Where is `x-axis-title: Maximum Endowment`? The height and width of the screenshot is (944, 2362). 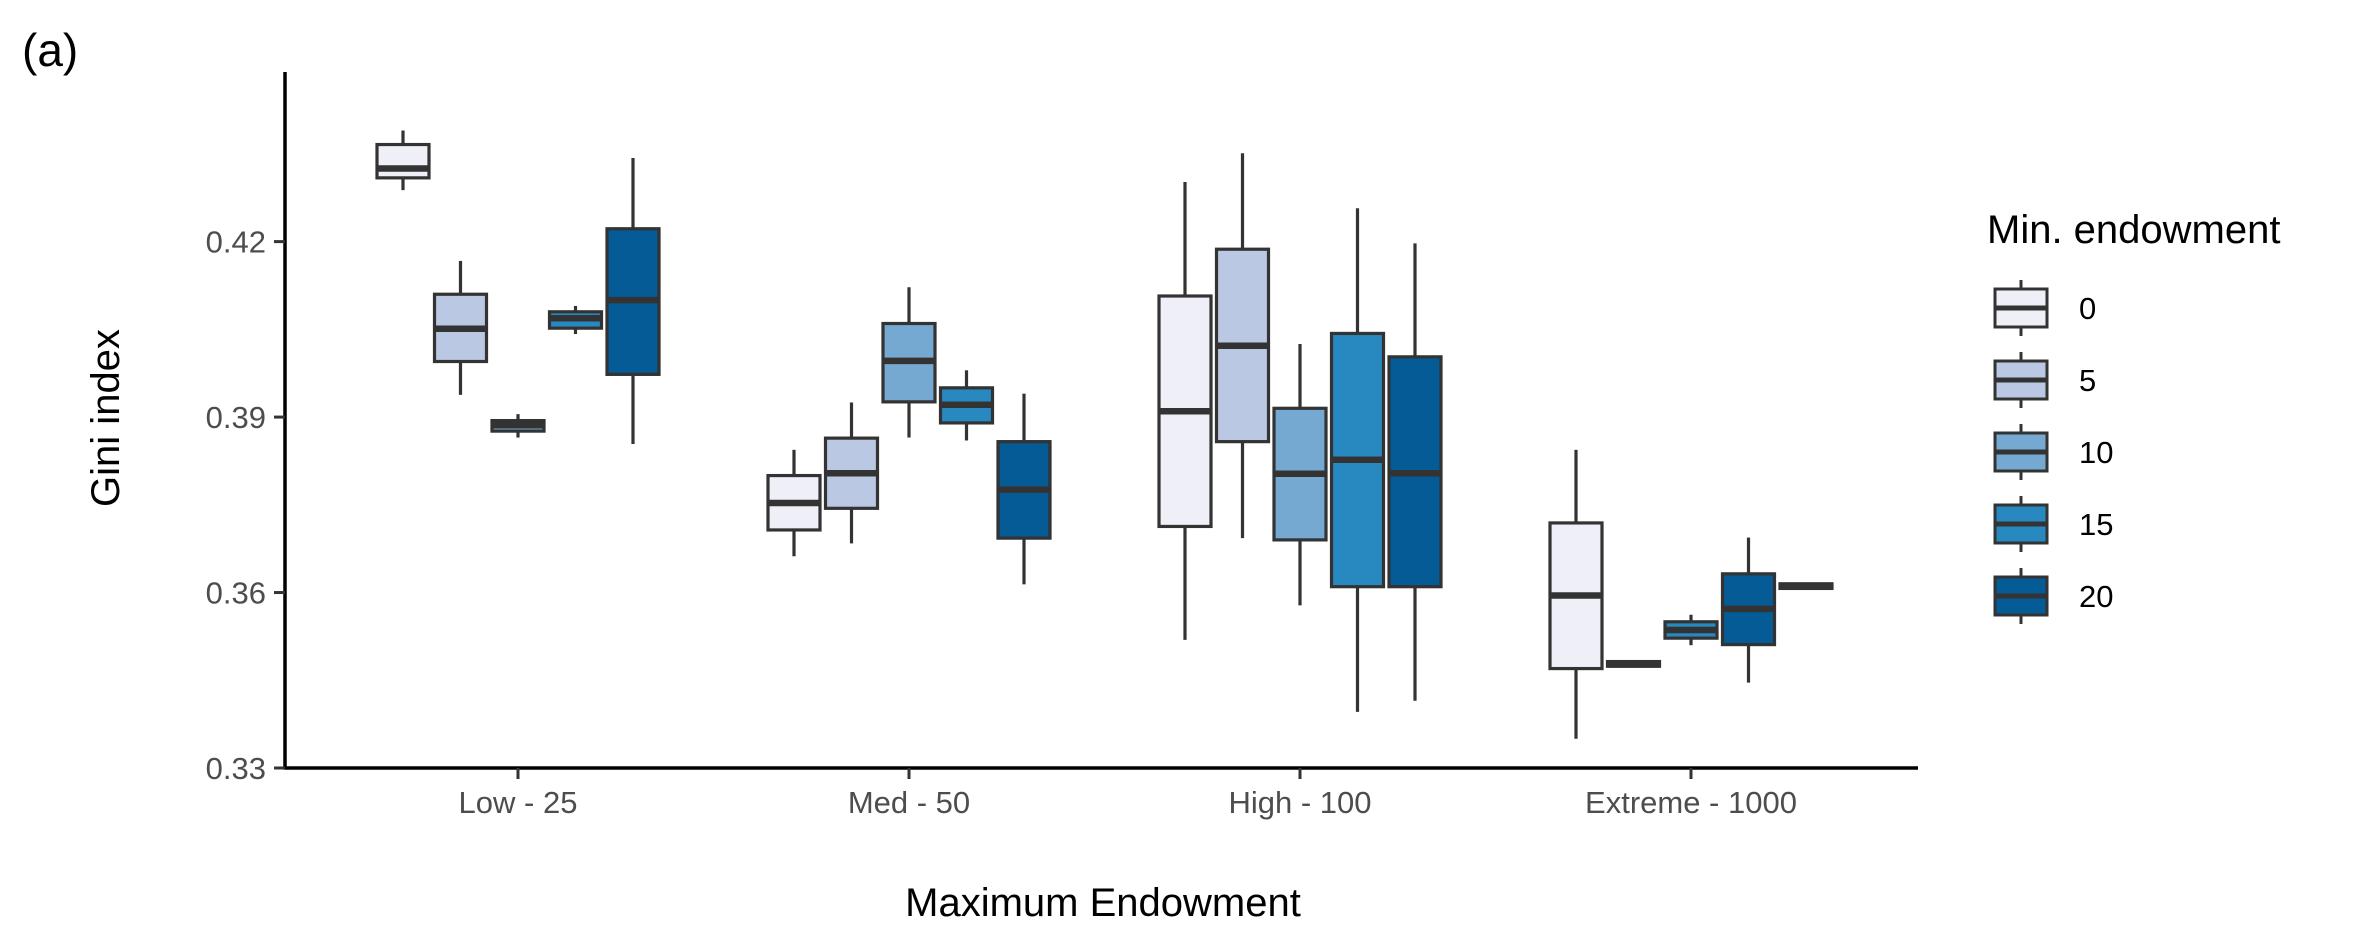 x-axis-title: Maximum Endowment is located at coordinates (1103, 903).